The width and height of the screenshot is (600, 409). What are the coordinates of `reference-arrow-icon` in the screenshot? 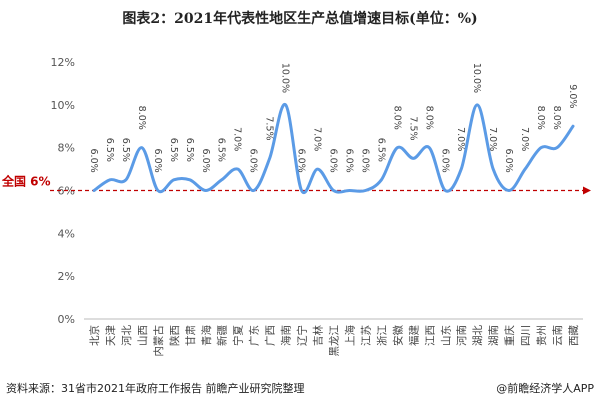 It's located at (587, 190).